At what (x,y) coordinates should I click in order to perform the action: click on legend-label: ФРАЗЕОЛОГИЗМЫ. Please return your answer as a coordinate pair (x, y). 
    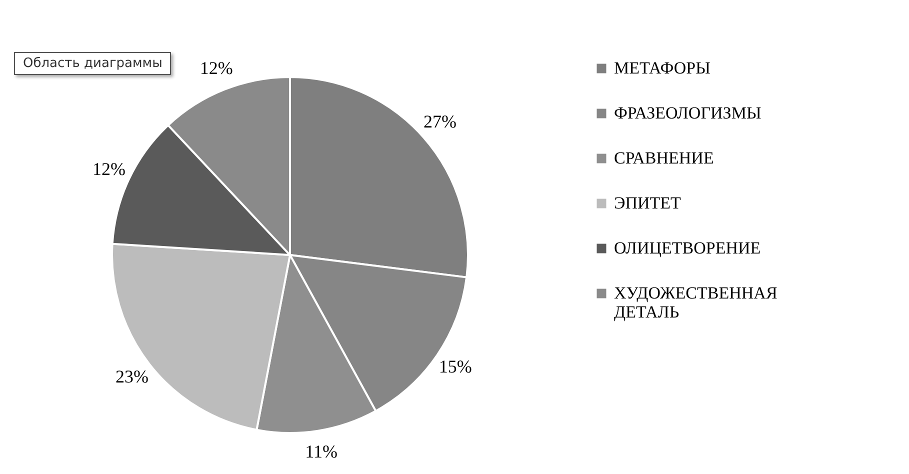
    Looking at the image, I should click on (688, 113).